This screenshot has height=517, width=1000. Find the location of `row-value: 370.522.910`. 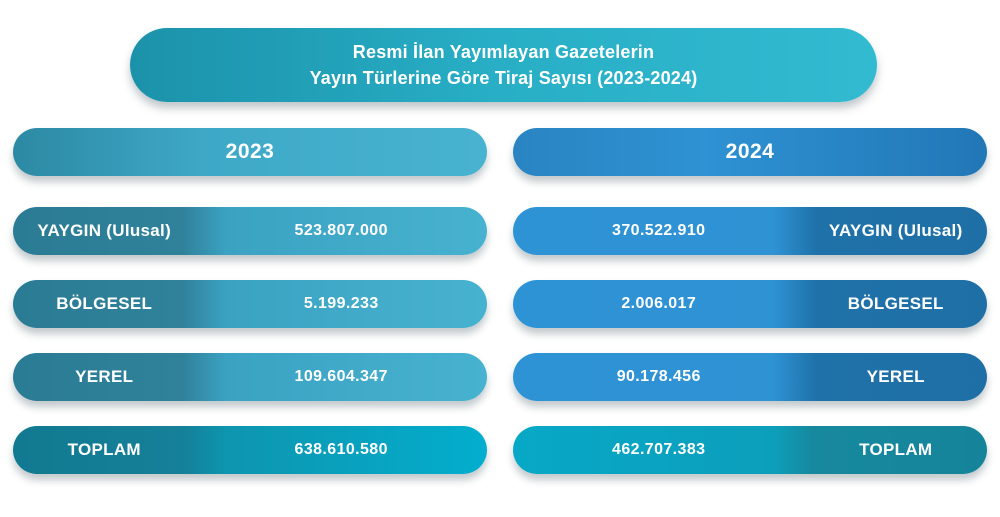

row-value: 370.522.910 is located at coordinates (659, 230).